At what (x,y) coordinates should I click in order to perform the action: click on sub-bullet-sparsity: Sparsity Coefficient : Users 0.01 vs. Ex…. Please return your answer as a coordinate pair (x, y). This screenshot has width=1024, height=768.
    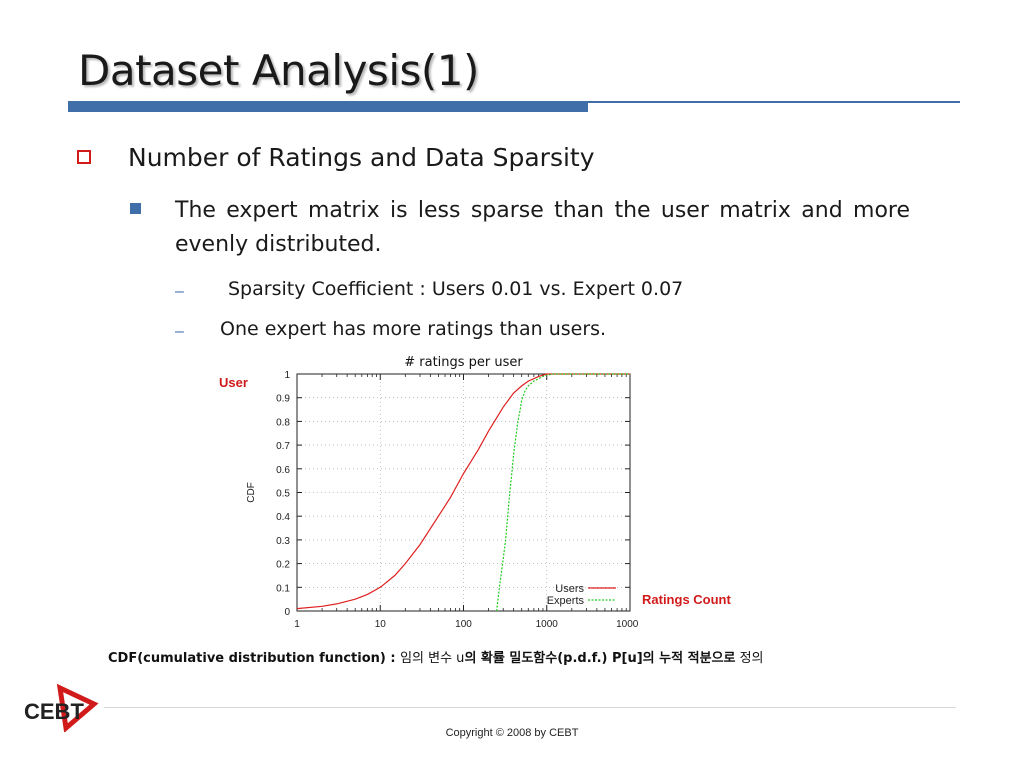
    Looking at the image, I should click on (456, 289).